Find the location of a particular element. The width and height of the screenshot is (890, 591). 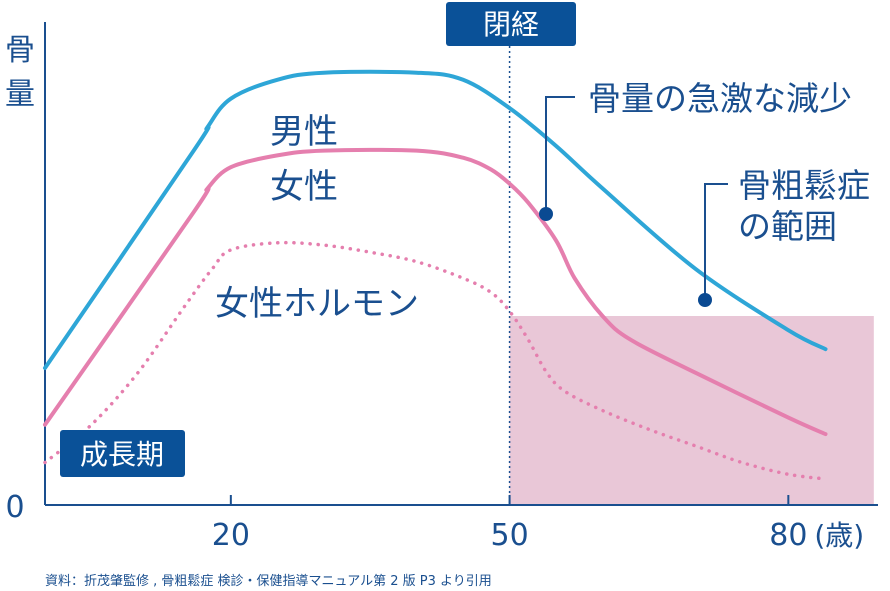

x-axis-unit: (歳) is located at coordinates (839, 535).